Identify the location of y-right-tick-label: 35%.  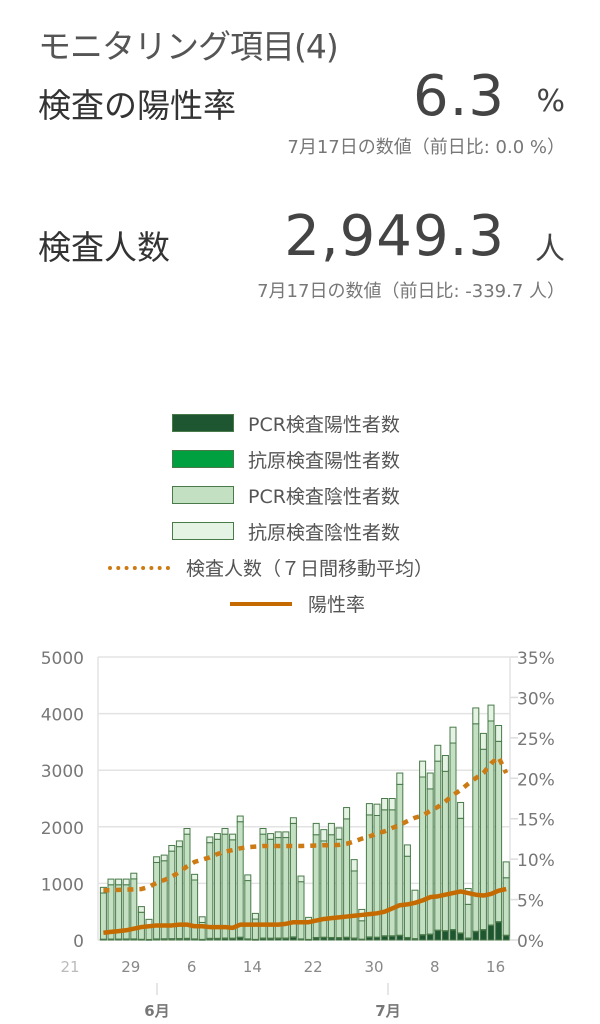
(536, 659).